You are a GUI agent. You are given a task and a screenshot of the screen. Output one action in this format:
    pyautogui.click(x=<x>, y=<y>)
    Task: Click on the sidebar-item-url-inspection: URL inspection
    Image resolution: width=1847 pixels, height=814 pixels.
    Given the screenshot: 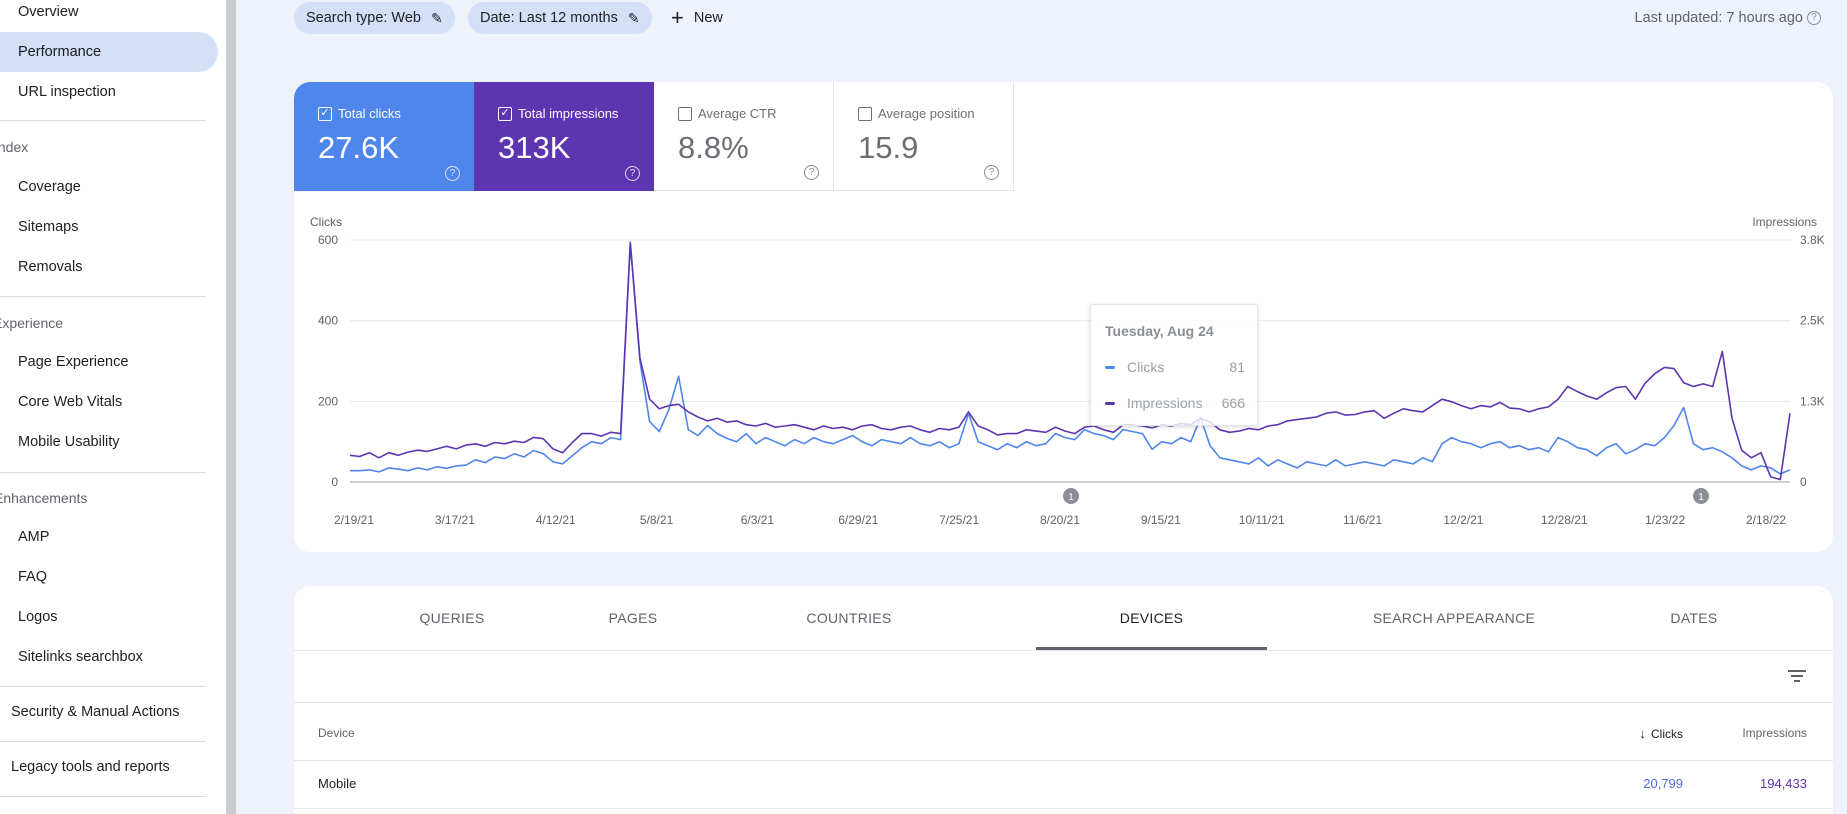 What is the action you would take?
    pyautogui.click(x=109, y=92)
    